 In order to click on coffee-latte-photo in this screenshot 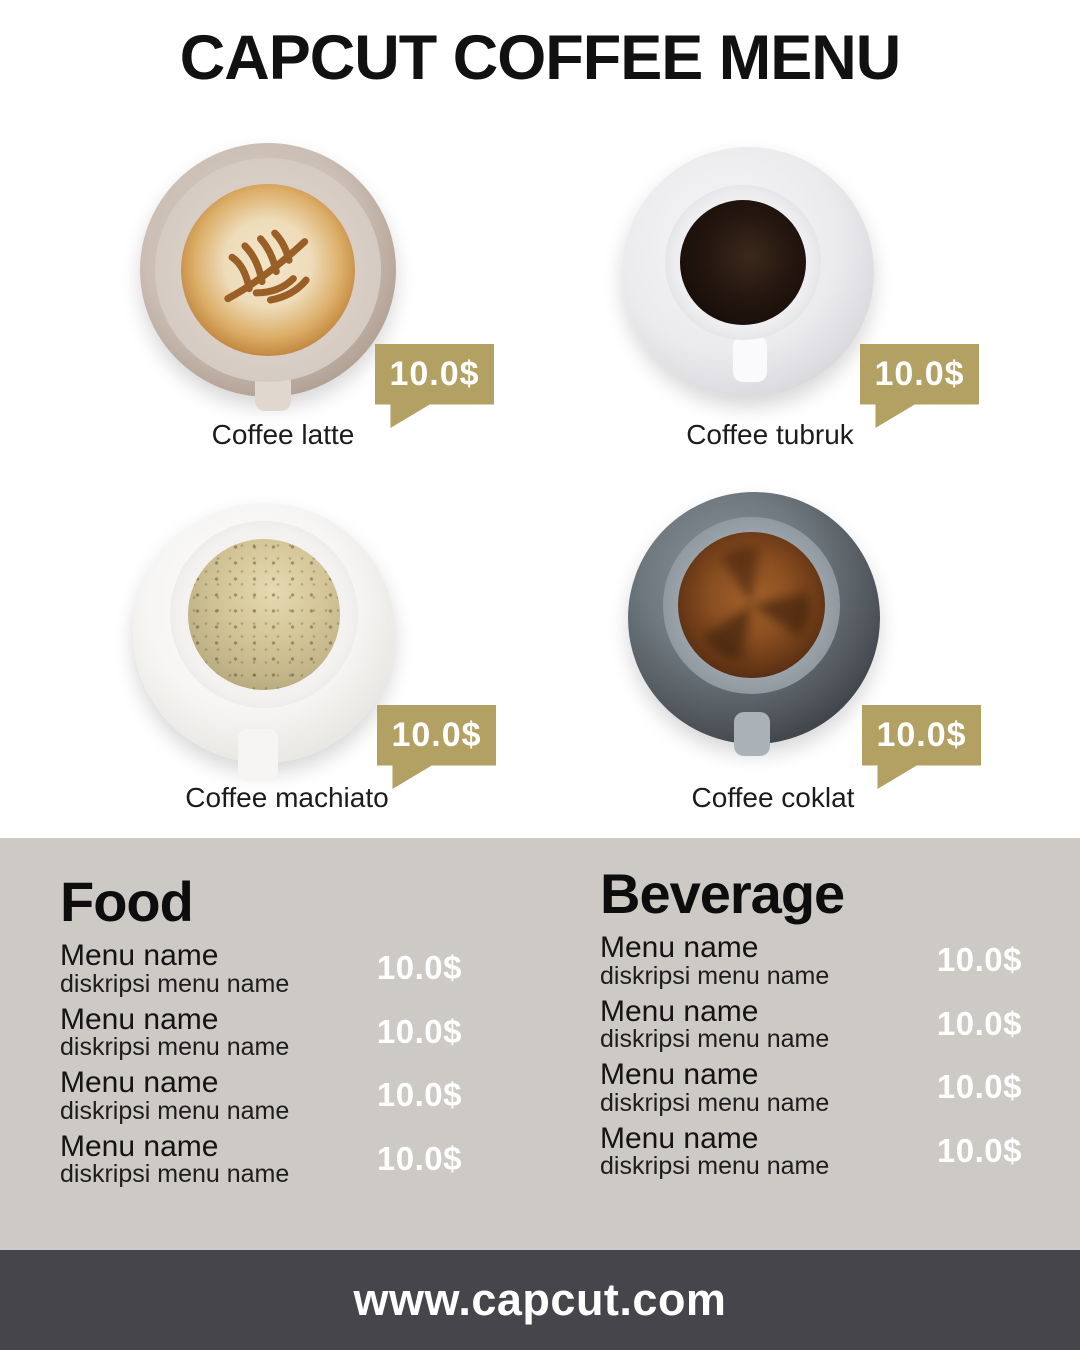, I will do `click(268, 277)`.